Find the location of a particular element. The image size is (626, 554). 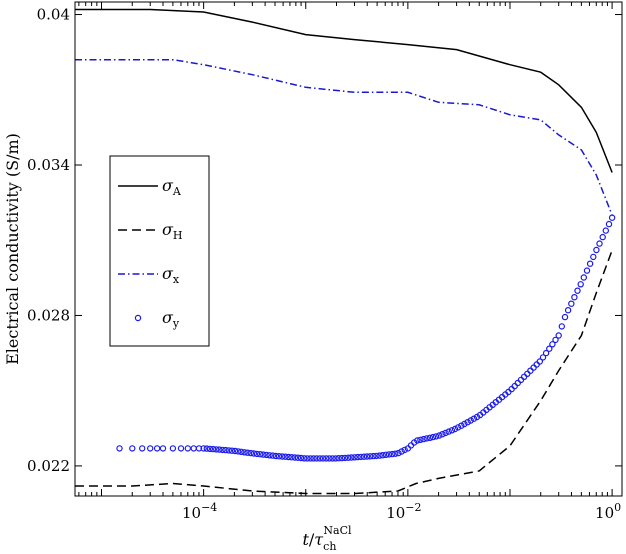

x-axis-label: t/τchNaCl is located at coordinates (327, 538).